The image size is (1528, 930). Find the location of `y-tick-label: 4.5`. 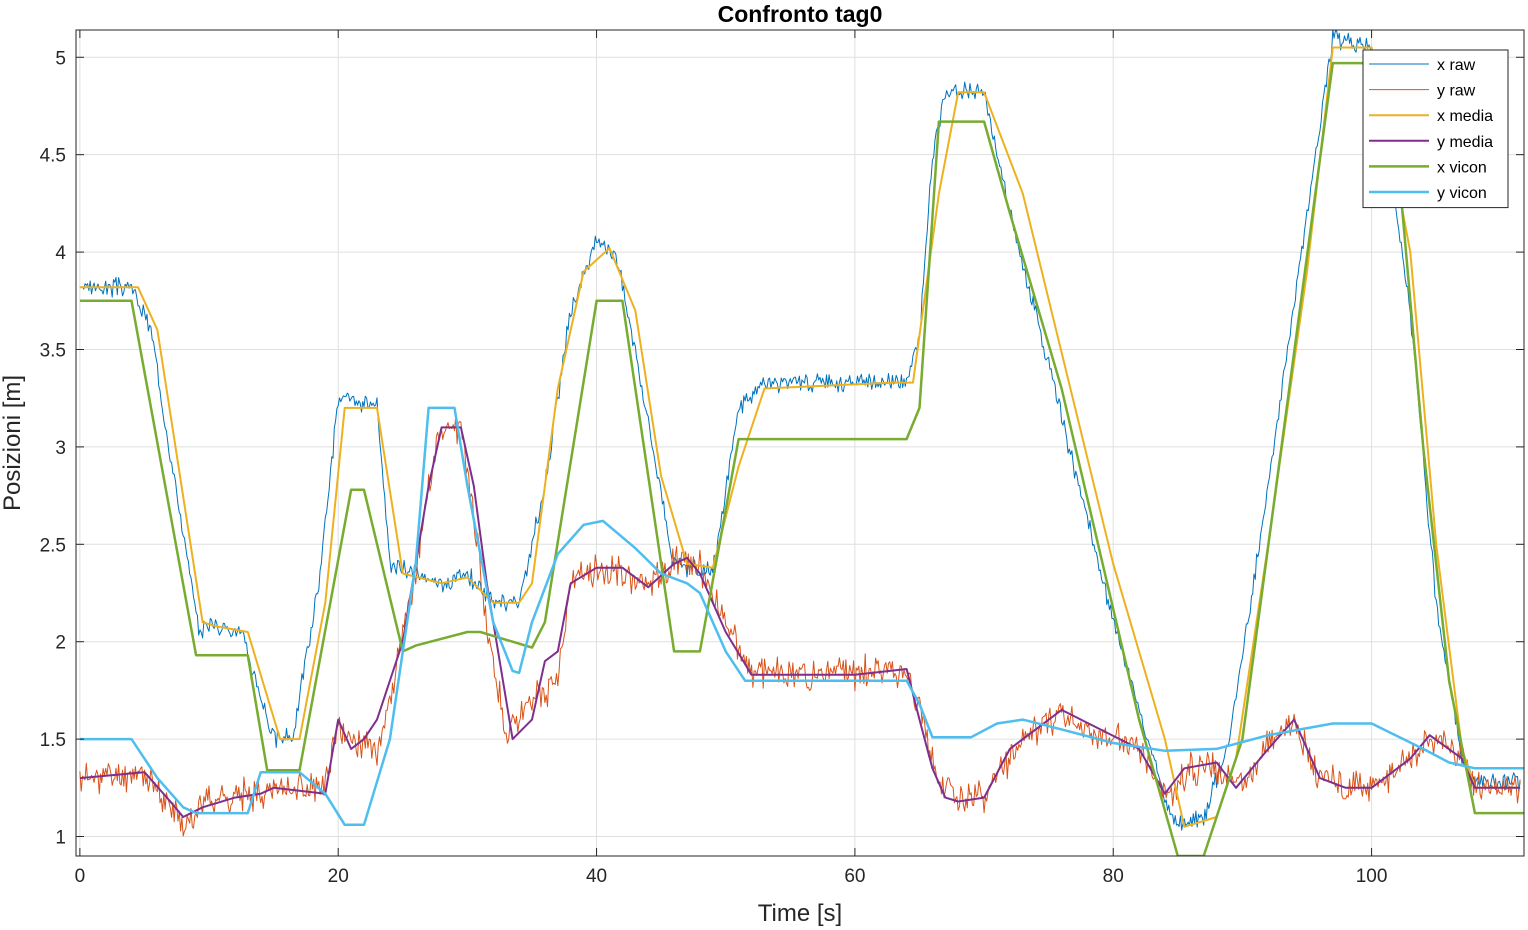

y-tick-label: 4.5 is located at coordinates (53, 156).